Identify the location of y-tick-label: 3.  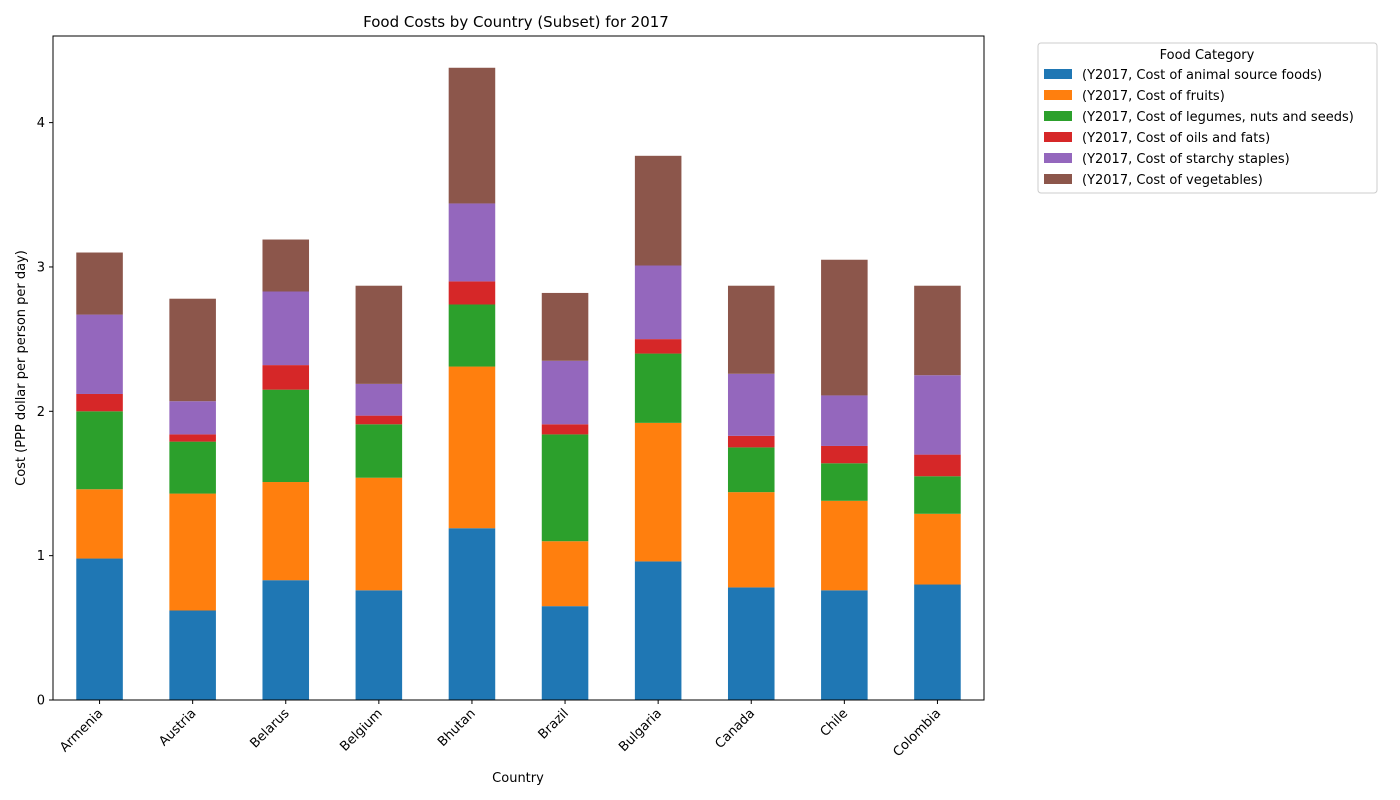
(41, 267).